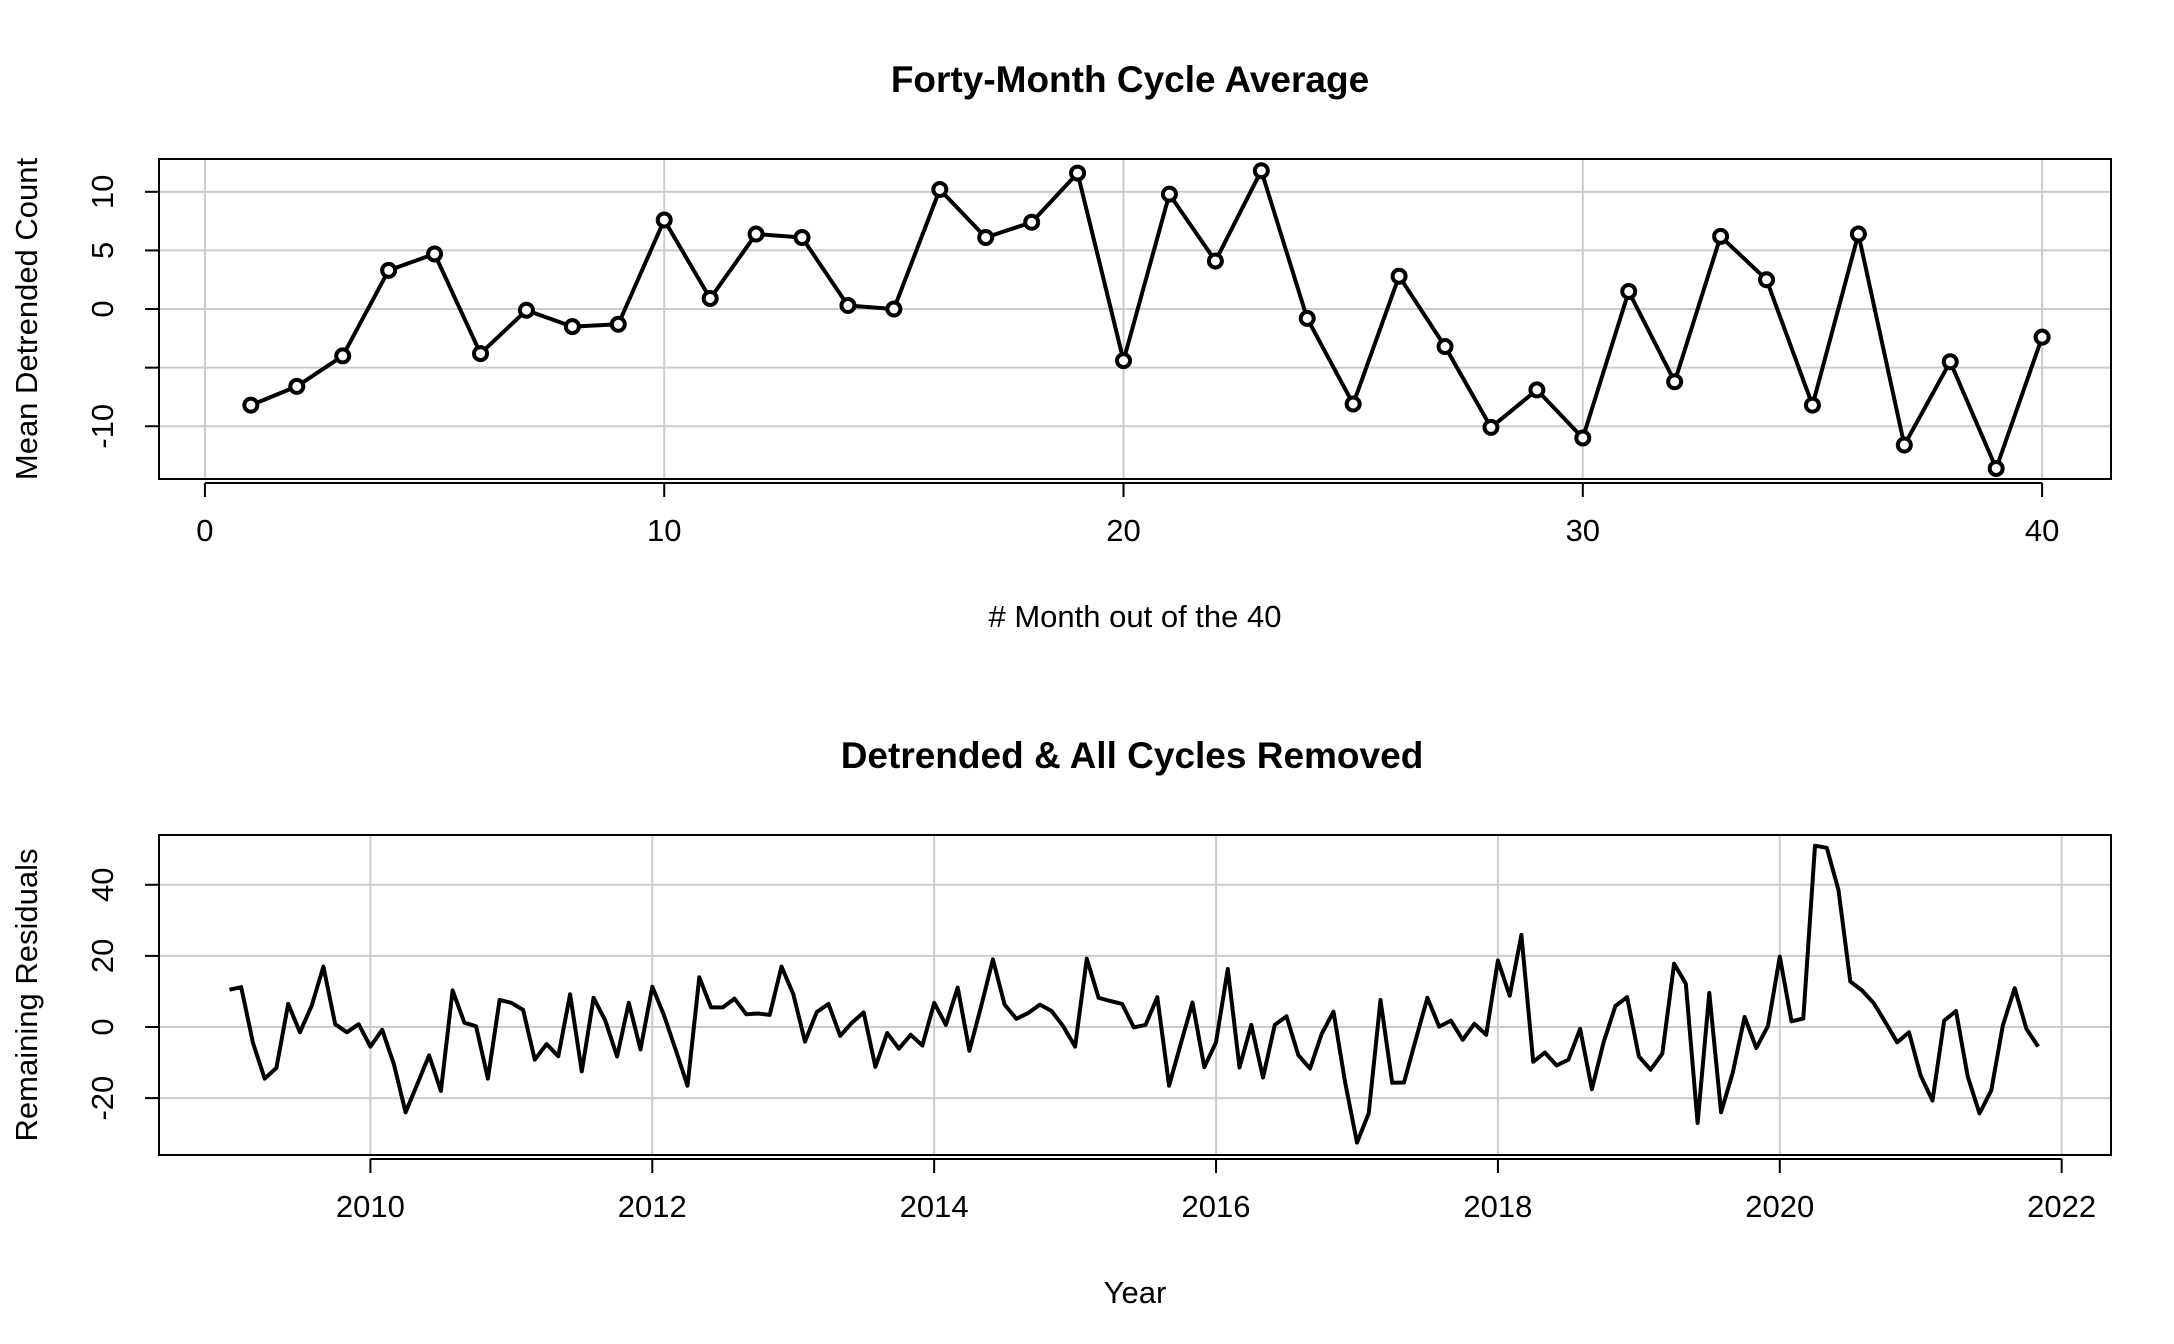 Image resolution: width=2174 pixels, height=1344 pixels. What do you see at coordinates (102, 885) in the screenshot?
I see `y-tick-label: 40` at bounding box center [102, 885].